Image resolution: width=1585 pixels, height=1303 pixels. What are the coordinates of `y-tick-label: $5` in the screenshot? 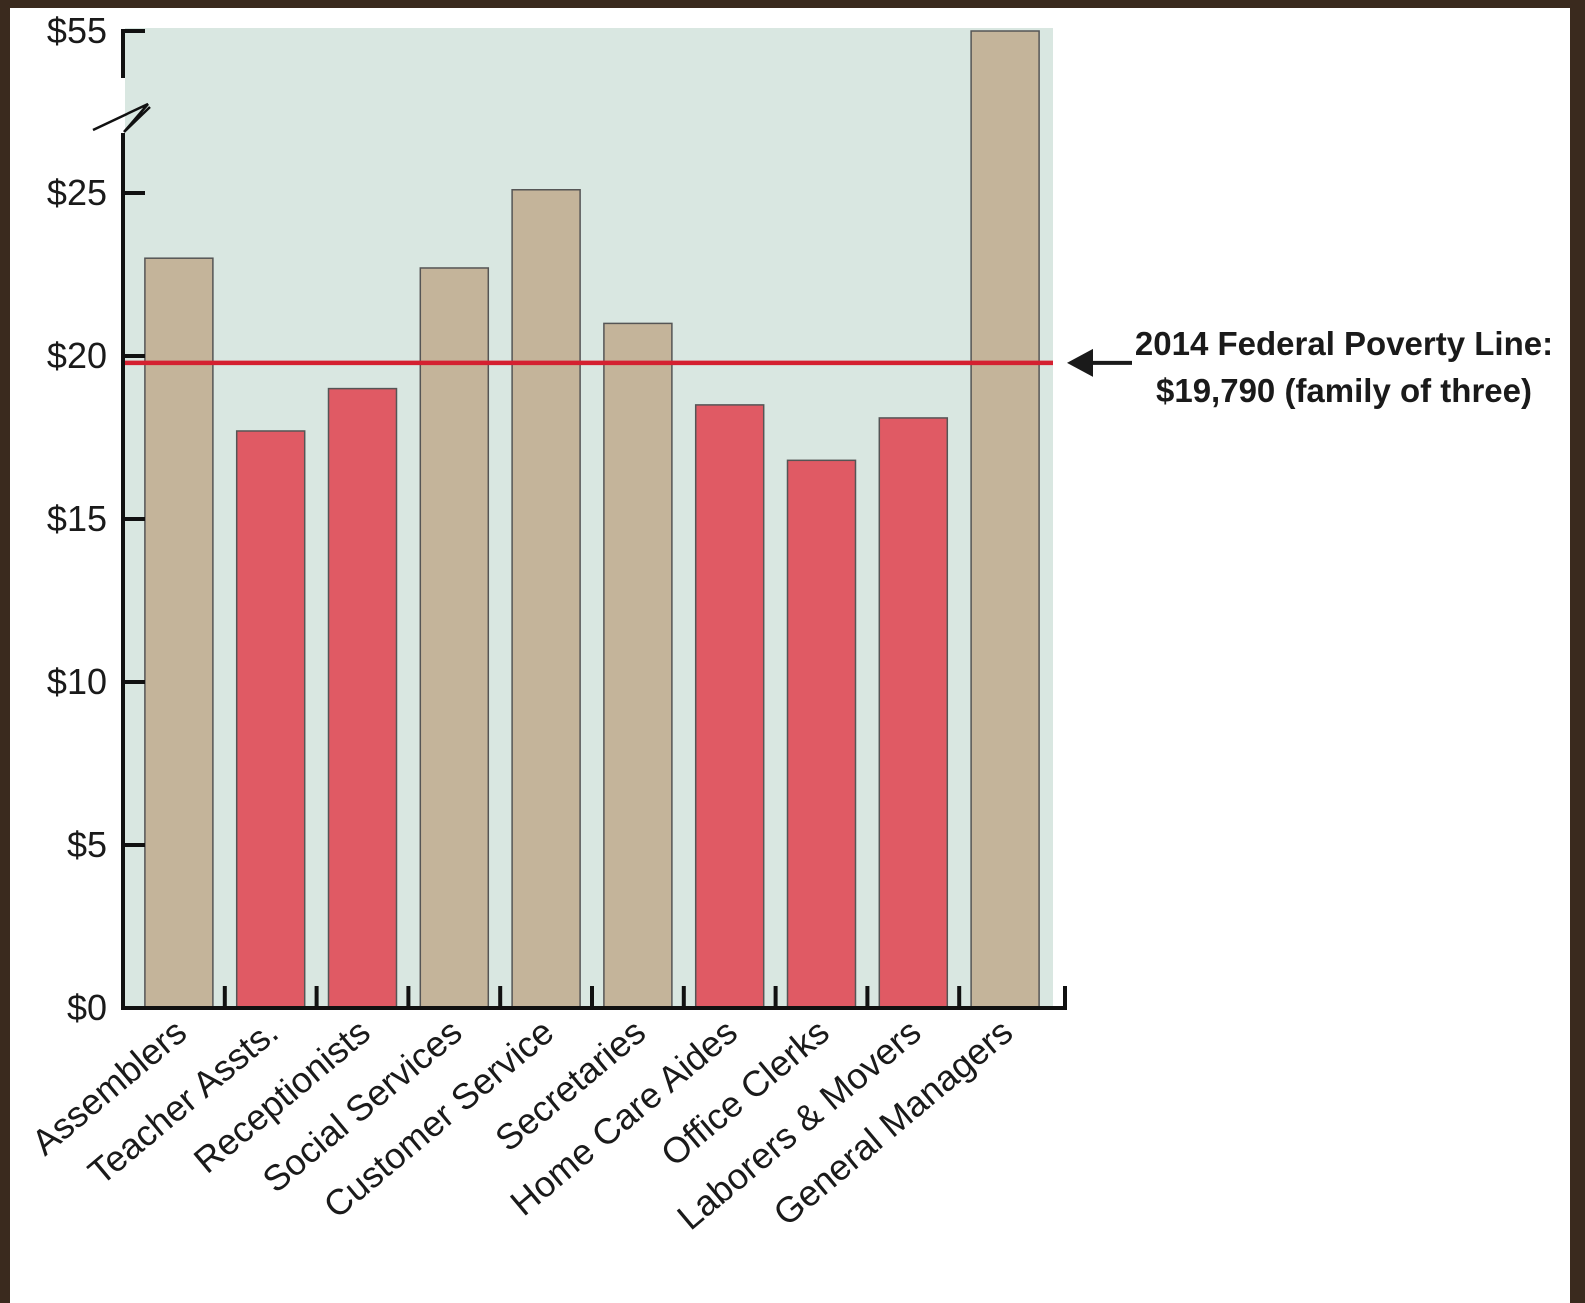 It's located at (87, 844).